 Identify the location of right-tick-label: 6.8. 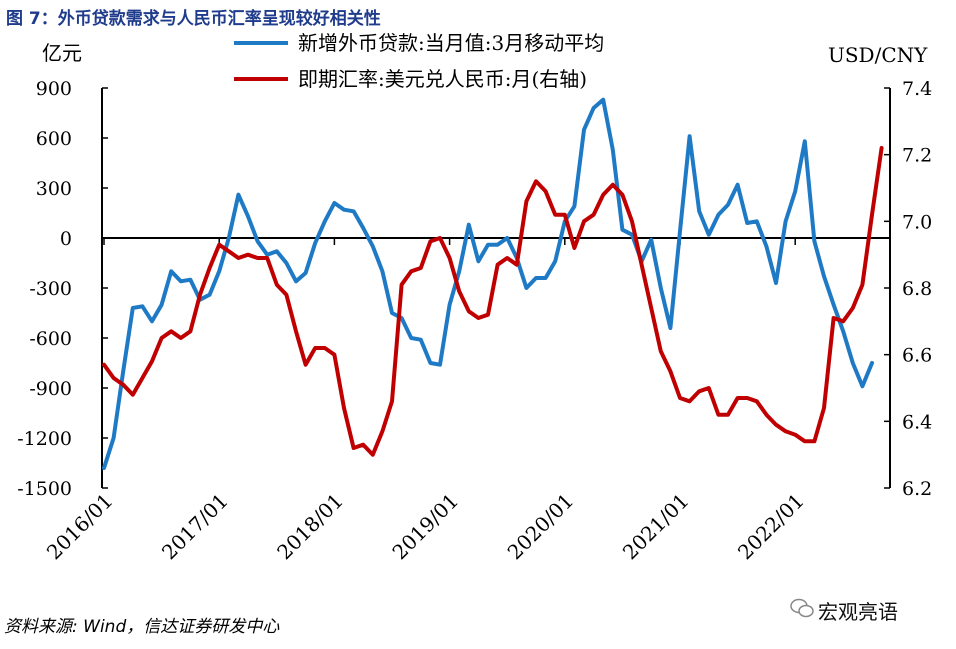
(917, 289).